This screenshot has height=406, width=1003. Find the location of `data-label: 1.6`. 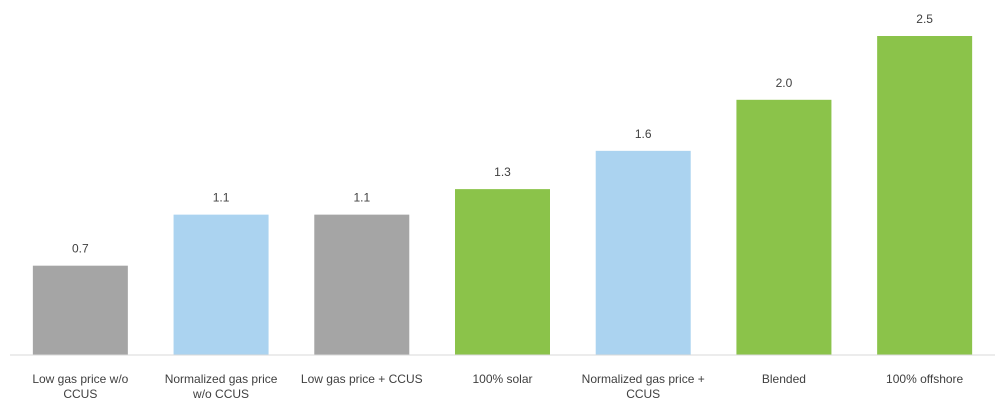

data-label: 1.6 is located at coordinates (643, 134).